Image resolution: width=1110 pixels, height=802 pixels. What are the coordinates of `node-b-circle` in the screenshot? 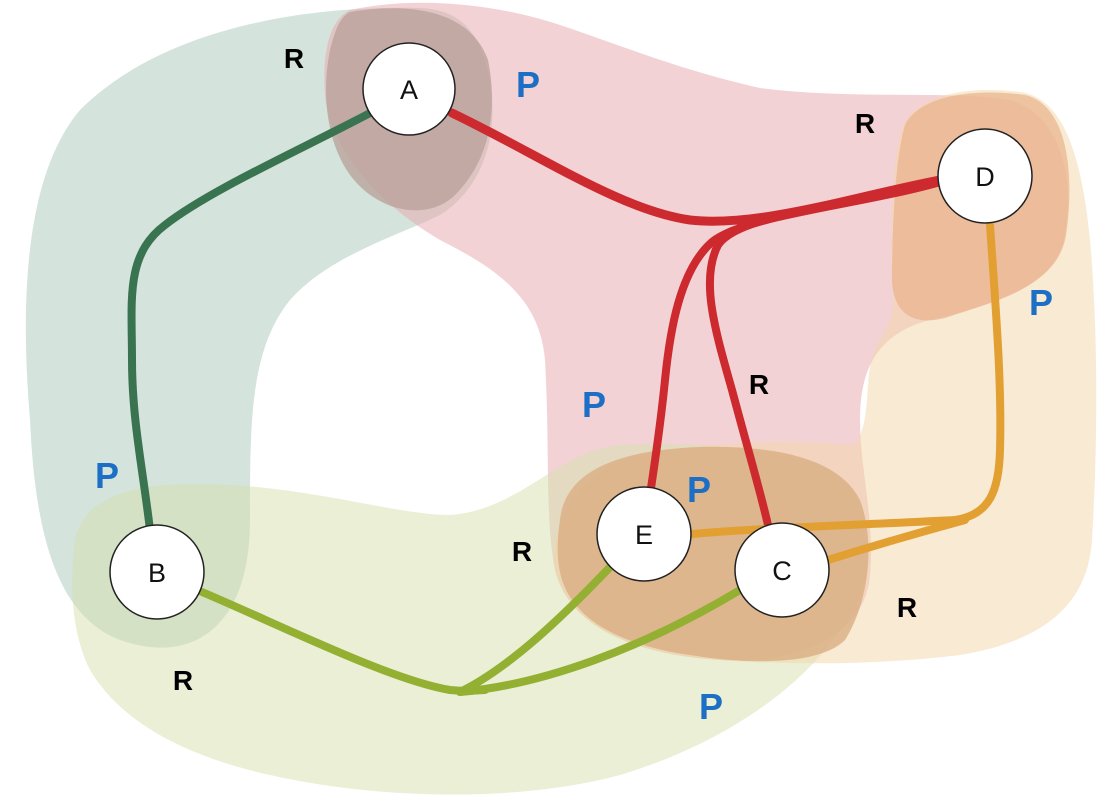 It's located at (157, 572).